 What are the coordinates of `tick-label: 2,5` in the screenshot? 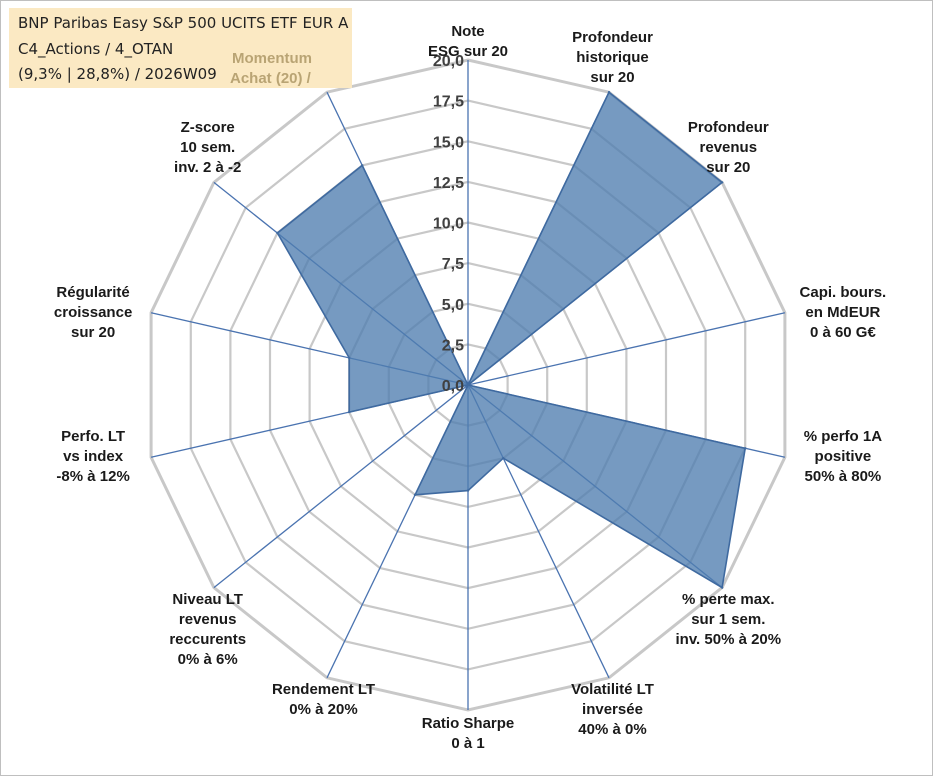 It's located at (453, 345).